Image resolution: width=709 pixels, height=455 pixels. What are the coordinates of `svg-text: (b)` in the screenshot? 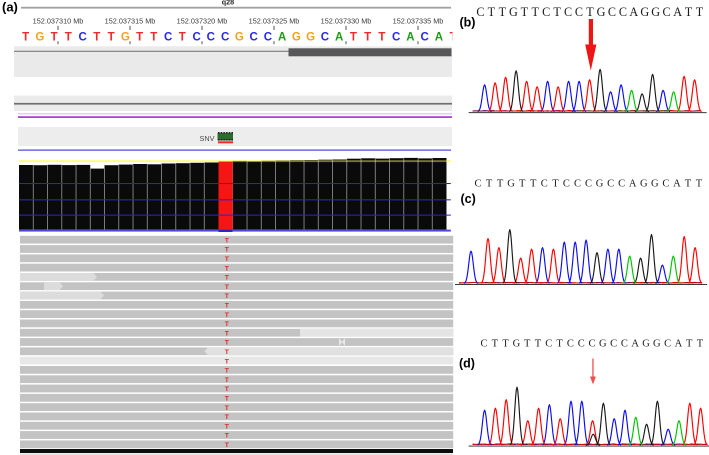 It's located at (468, 23).